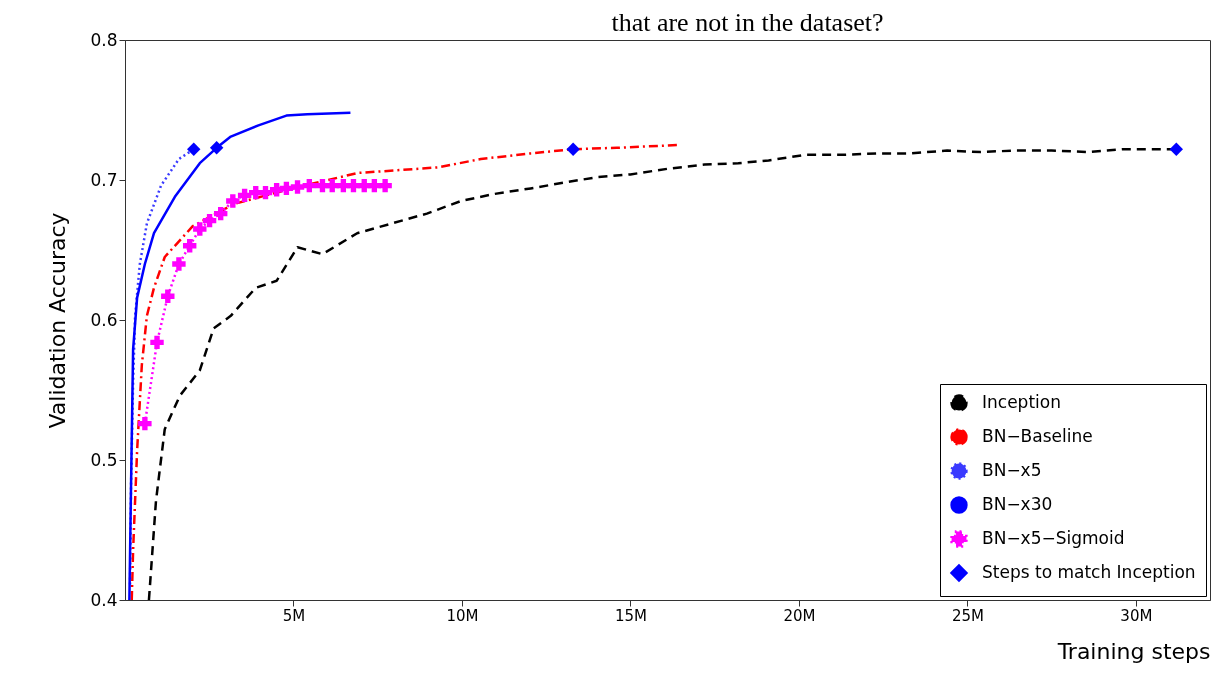  Describe the element at coordinates (462, 615) in the screenshot. I see `x-tick-label: 10M` at that location.